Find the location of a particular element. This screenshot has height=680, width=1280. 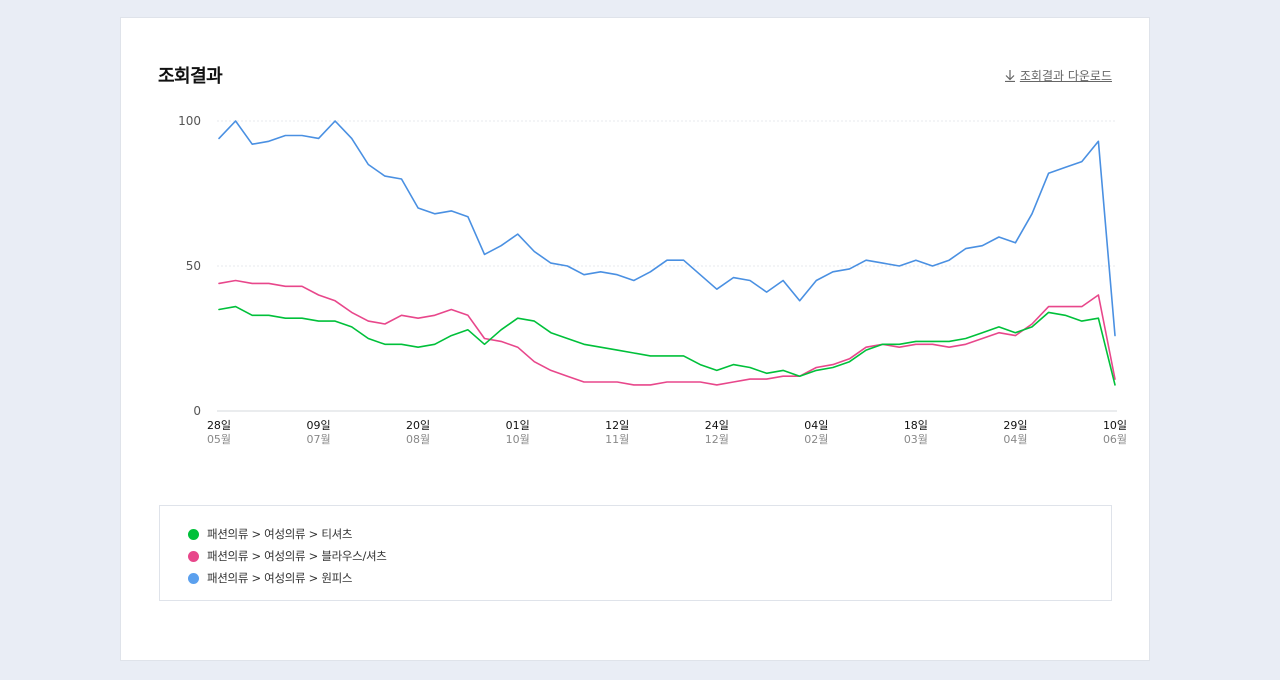

legend-item: 패션의류 > 여성의류 > 블라우스/셔츠 is located at coordinates (649, 556).